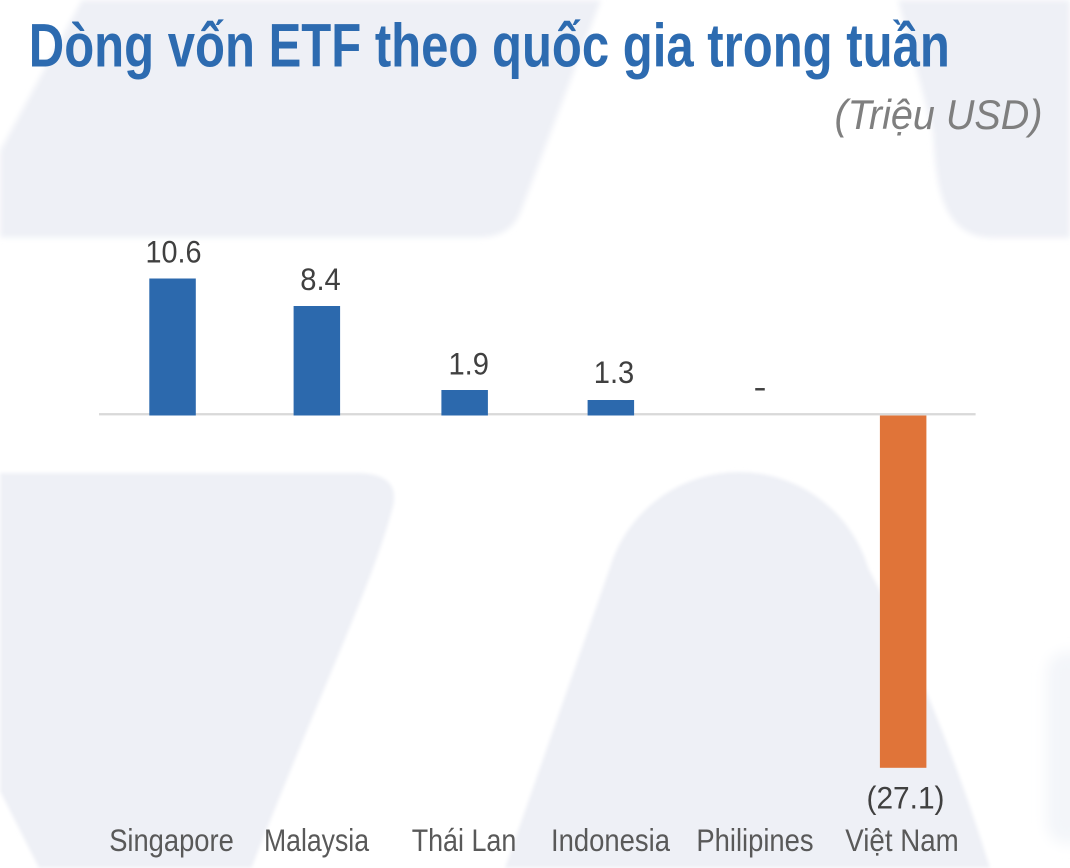  Describe the element at coordinates (489, 46) in the screenshot. I see `svg-text:Dòng vốn ETF theo quốc gia tro: Dòng vốn ETF theo quốc gia trong tuần` at that location.